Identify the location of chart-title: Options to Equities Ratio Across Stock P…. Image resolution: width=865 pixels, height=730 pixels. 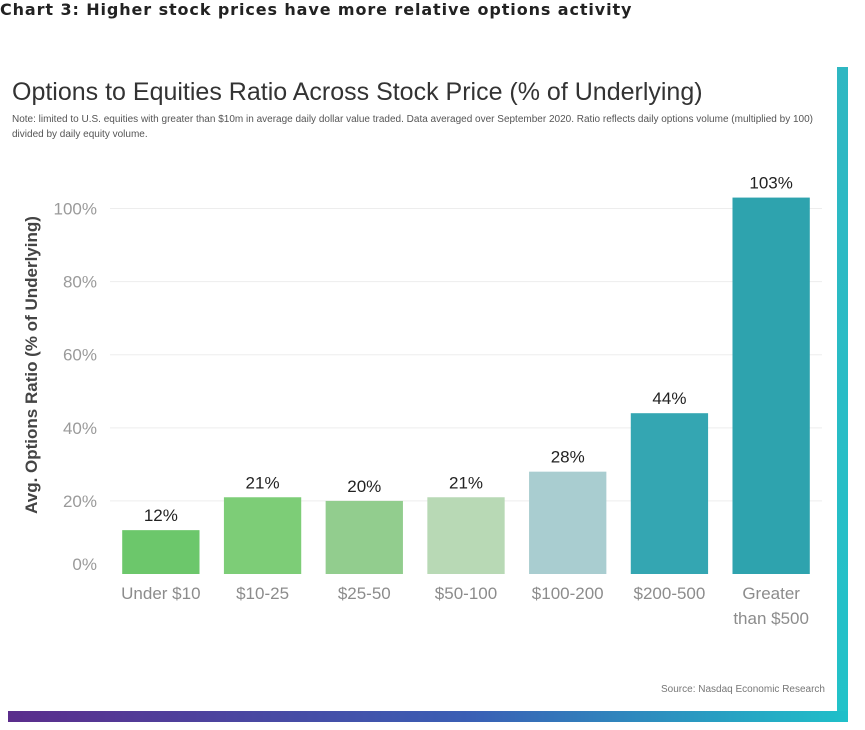
(357, 92).